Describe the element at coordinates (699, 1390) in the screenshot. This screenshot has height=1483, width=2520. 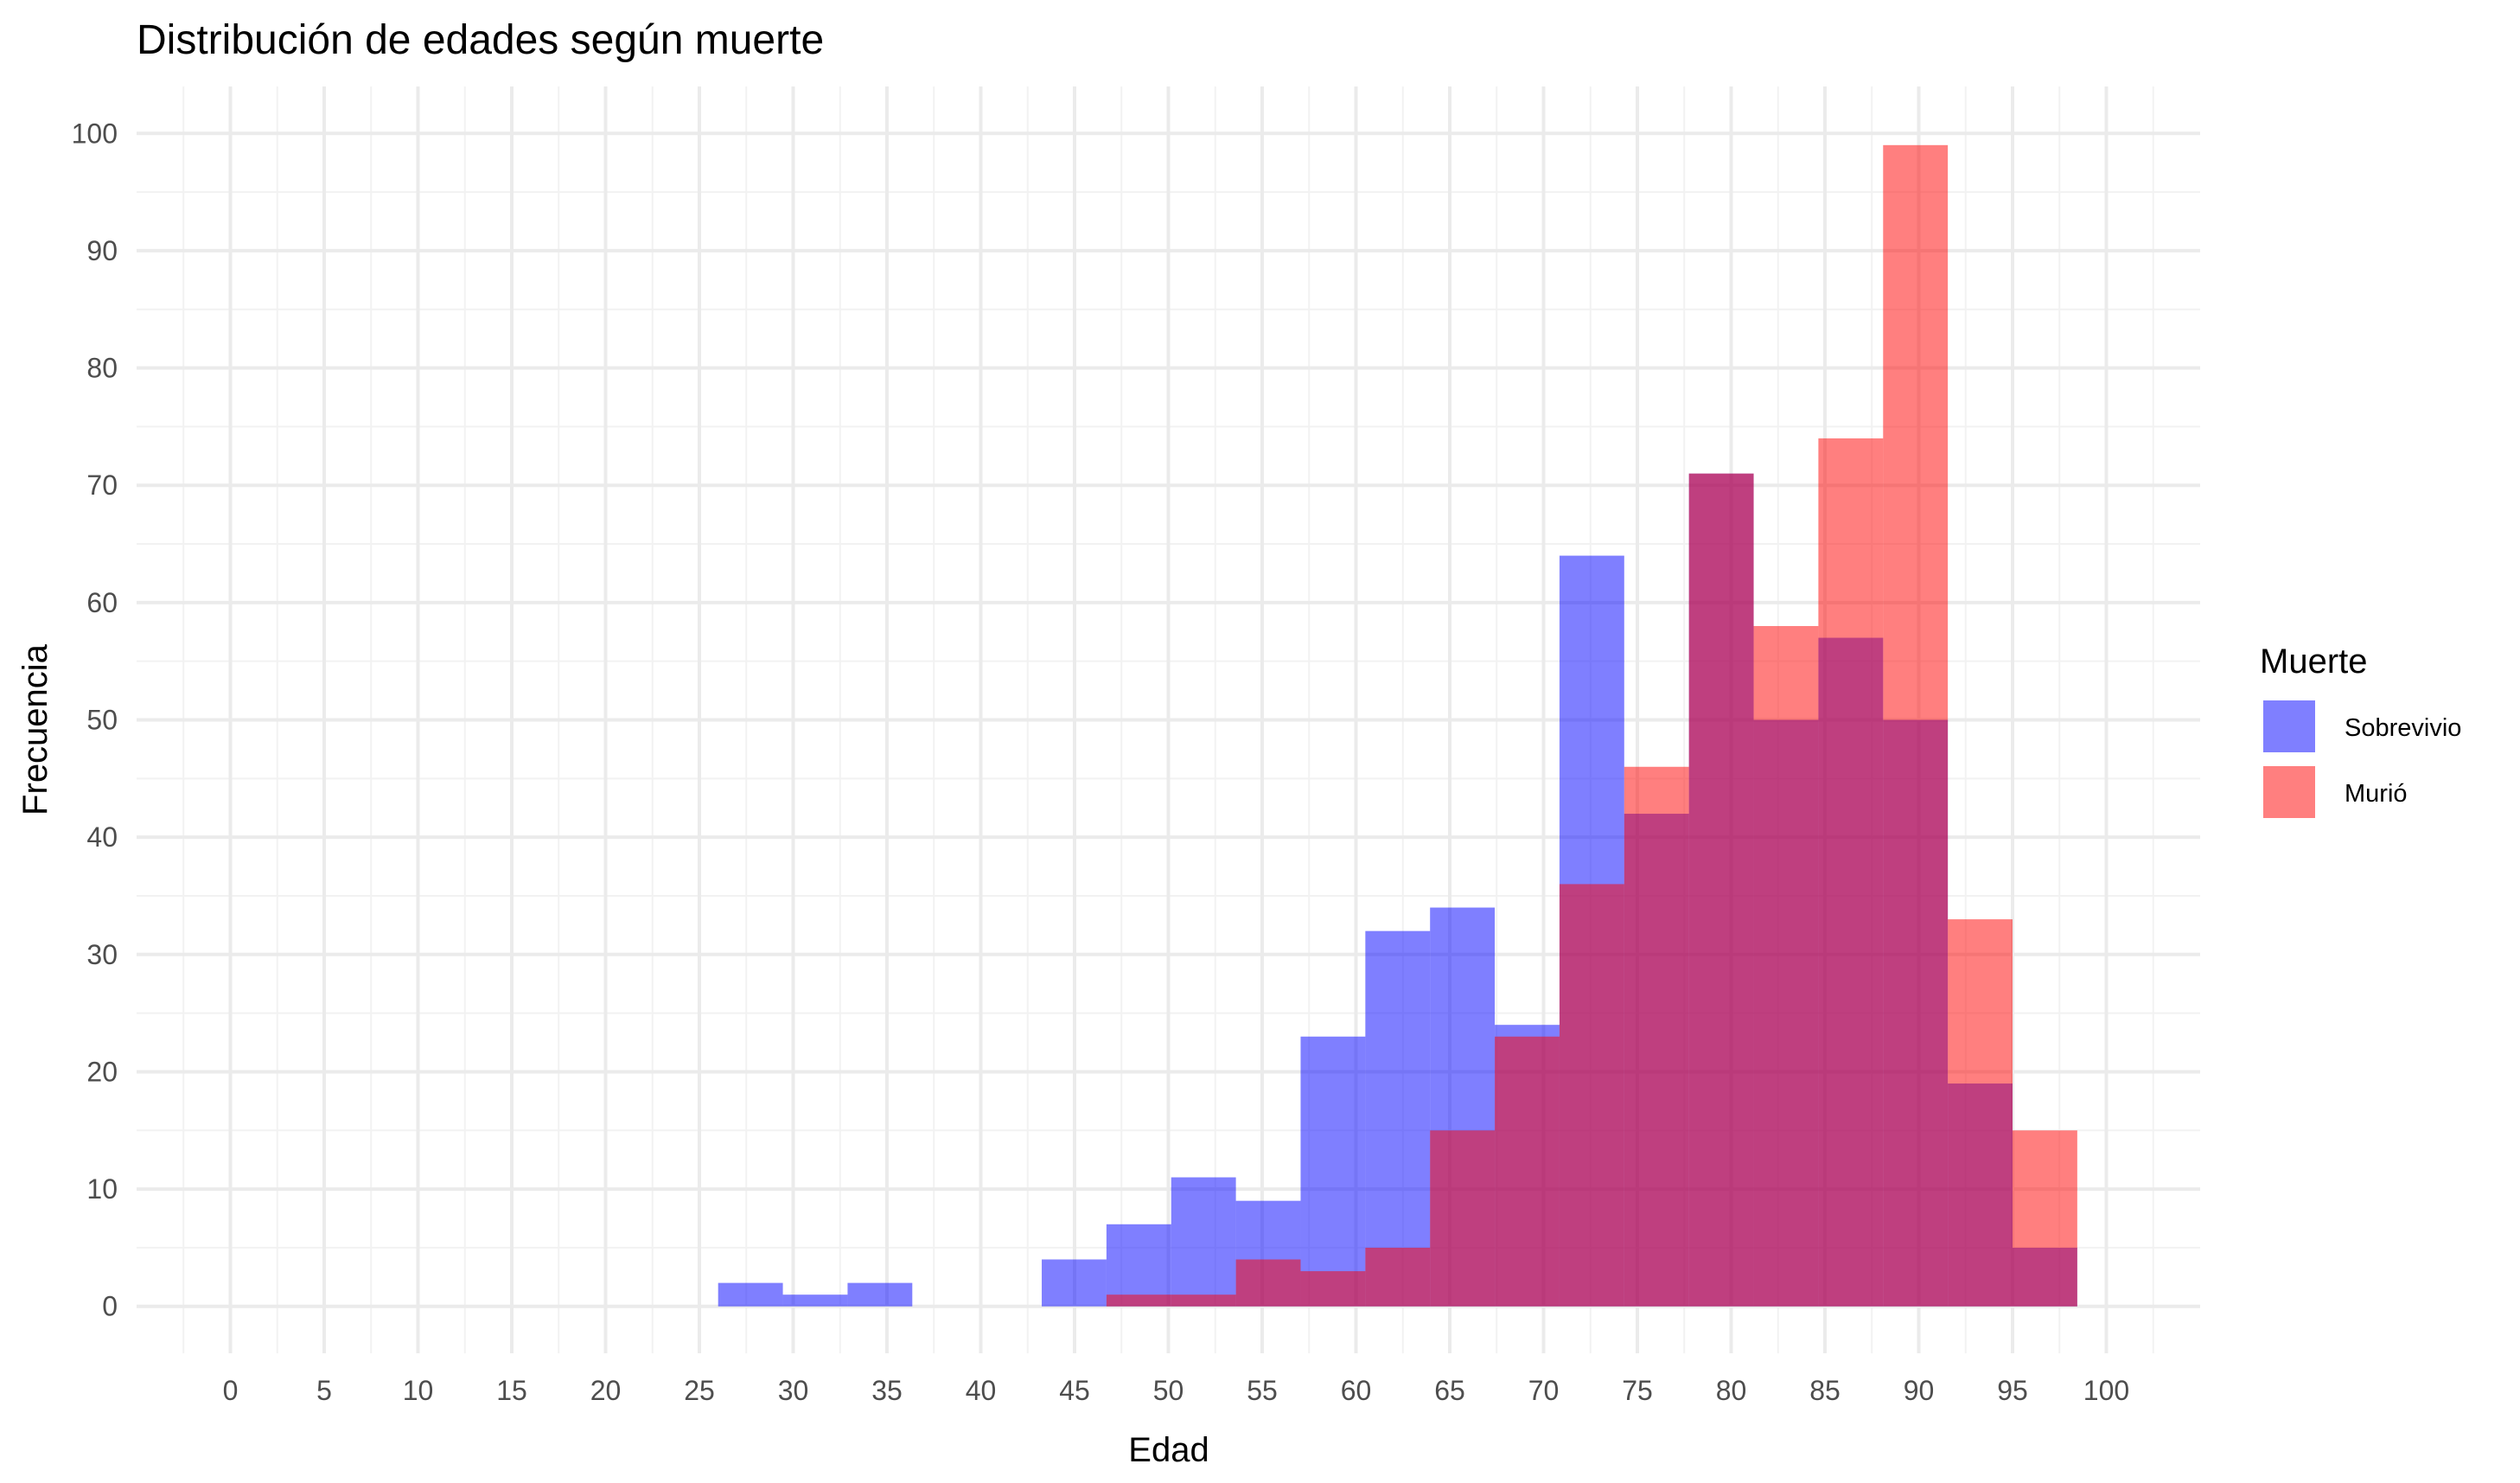
I see `x-tick-label: 25` at that location.